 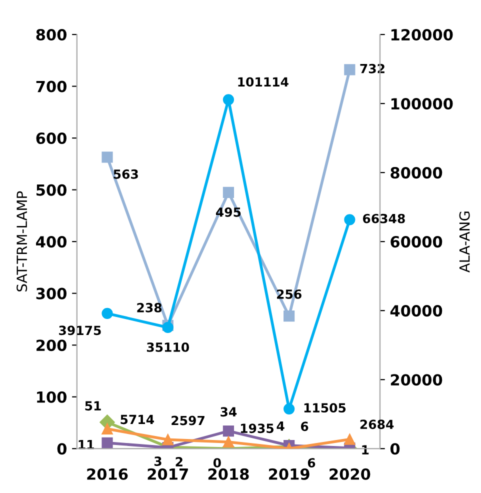 I want to click on y-tick-label: 700, so click(x=51, y=86).